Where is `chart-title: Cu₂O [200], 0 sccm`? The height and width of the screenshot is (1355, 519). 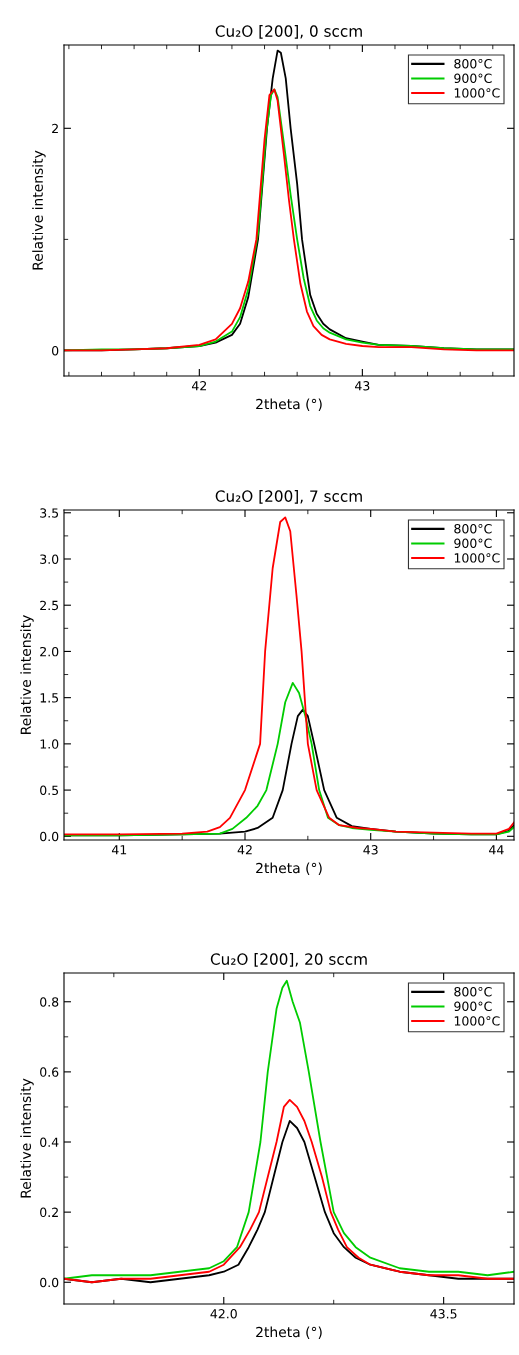
chart-title: Cu₂O [200], 0 sccm is located at coordinates (288, 32).